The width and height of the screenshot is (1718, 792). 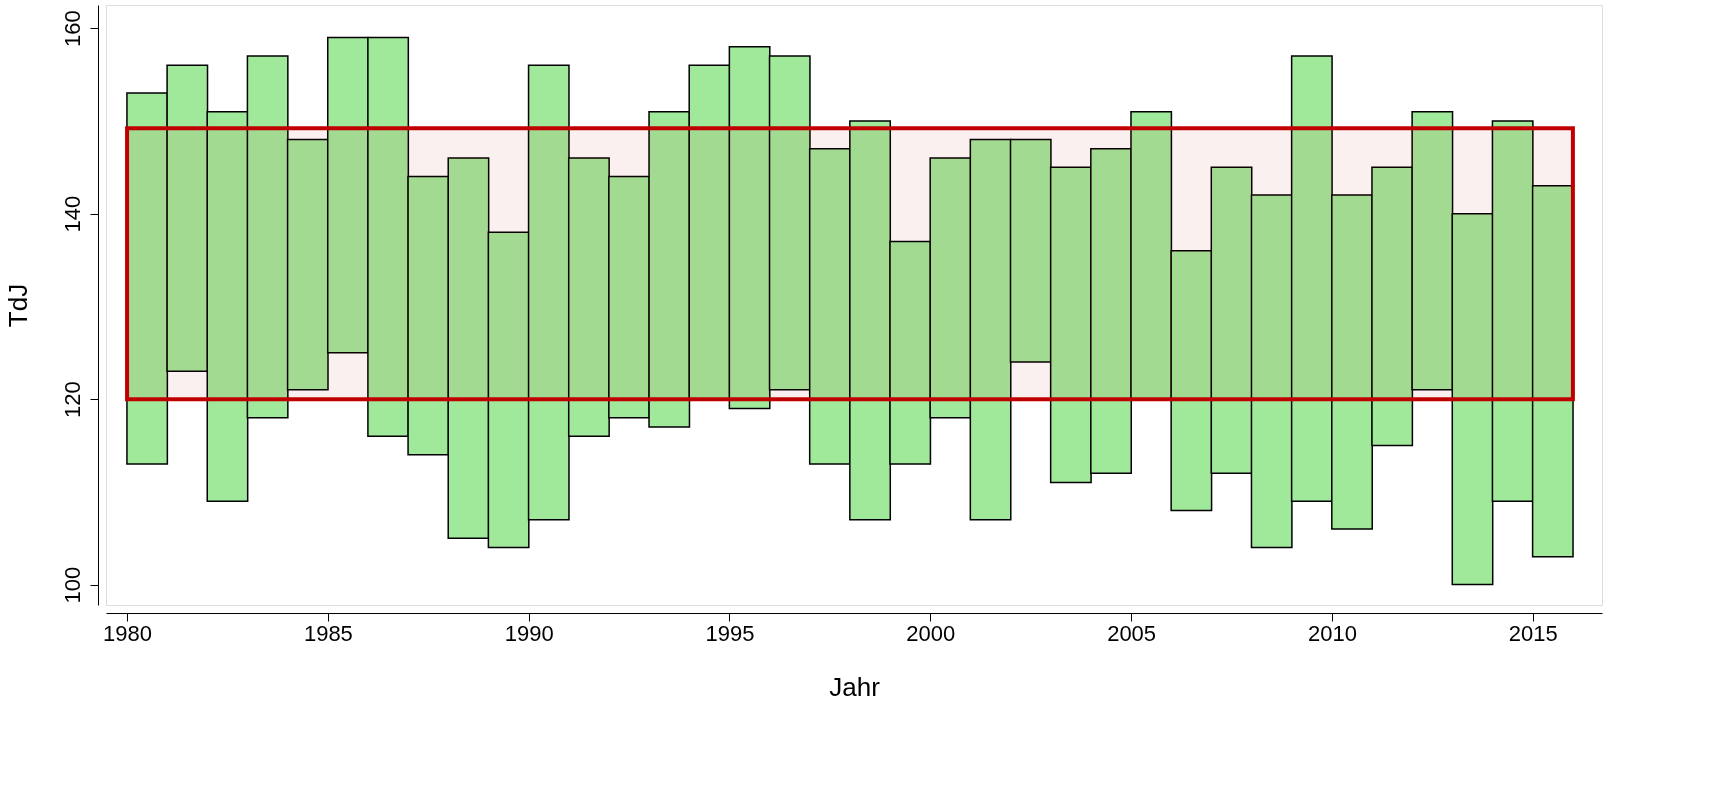 I want to click on y-tick-label: 140, so click(x=72, y=214).